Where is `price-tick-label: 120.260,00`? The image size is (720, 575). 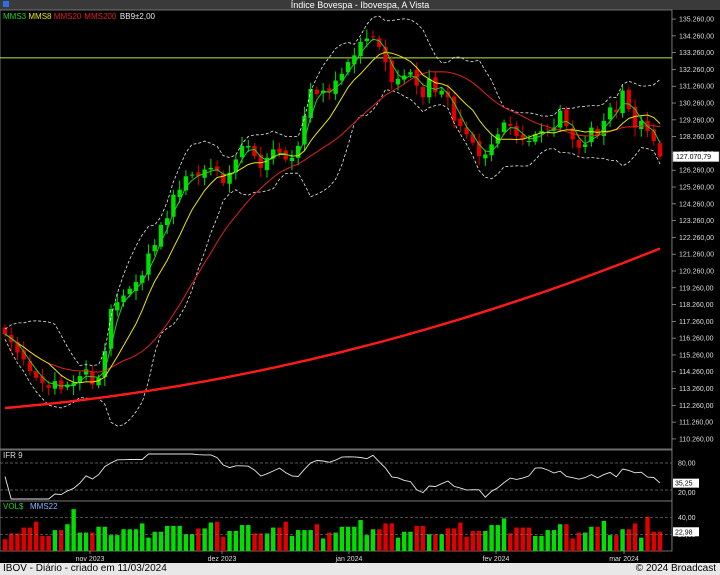 price-tick-label: 120.260,00 is located at coordinates (696, 271).